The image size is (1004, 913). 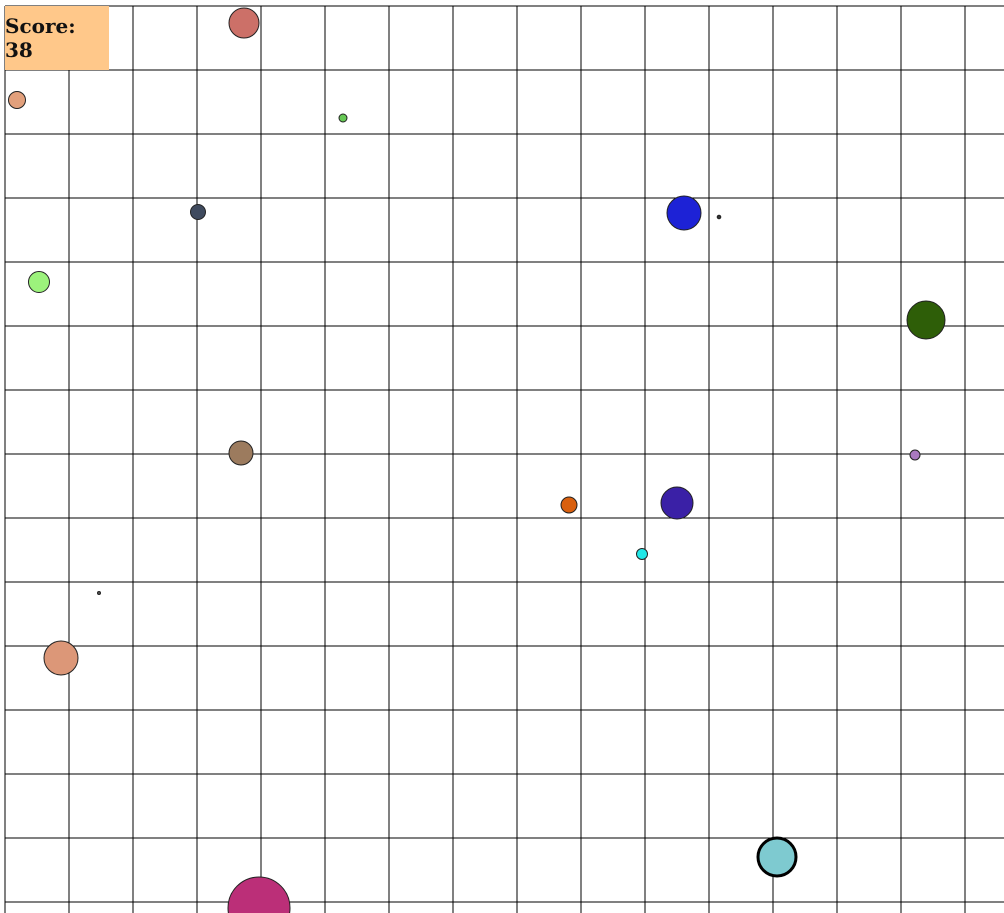 What do you see at coordinates (40, 38) in the screenshot?
I see `score-label: Score: 38` at bounding box center [40, 38].